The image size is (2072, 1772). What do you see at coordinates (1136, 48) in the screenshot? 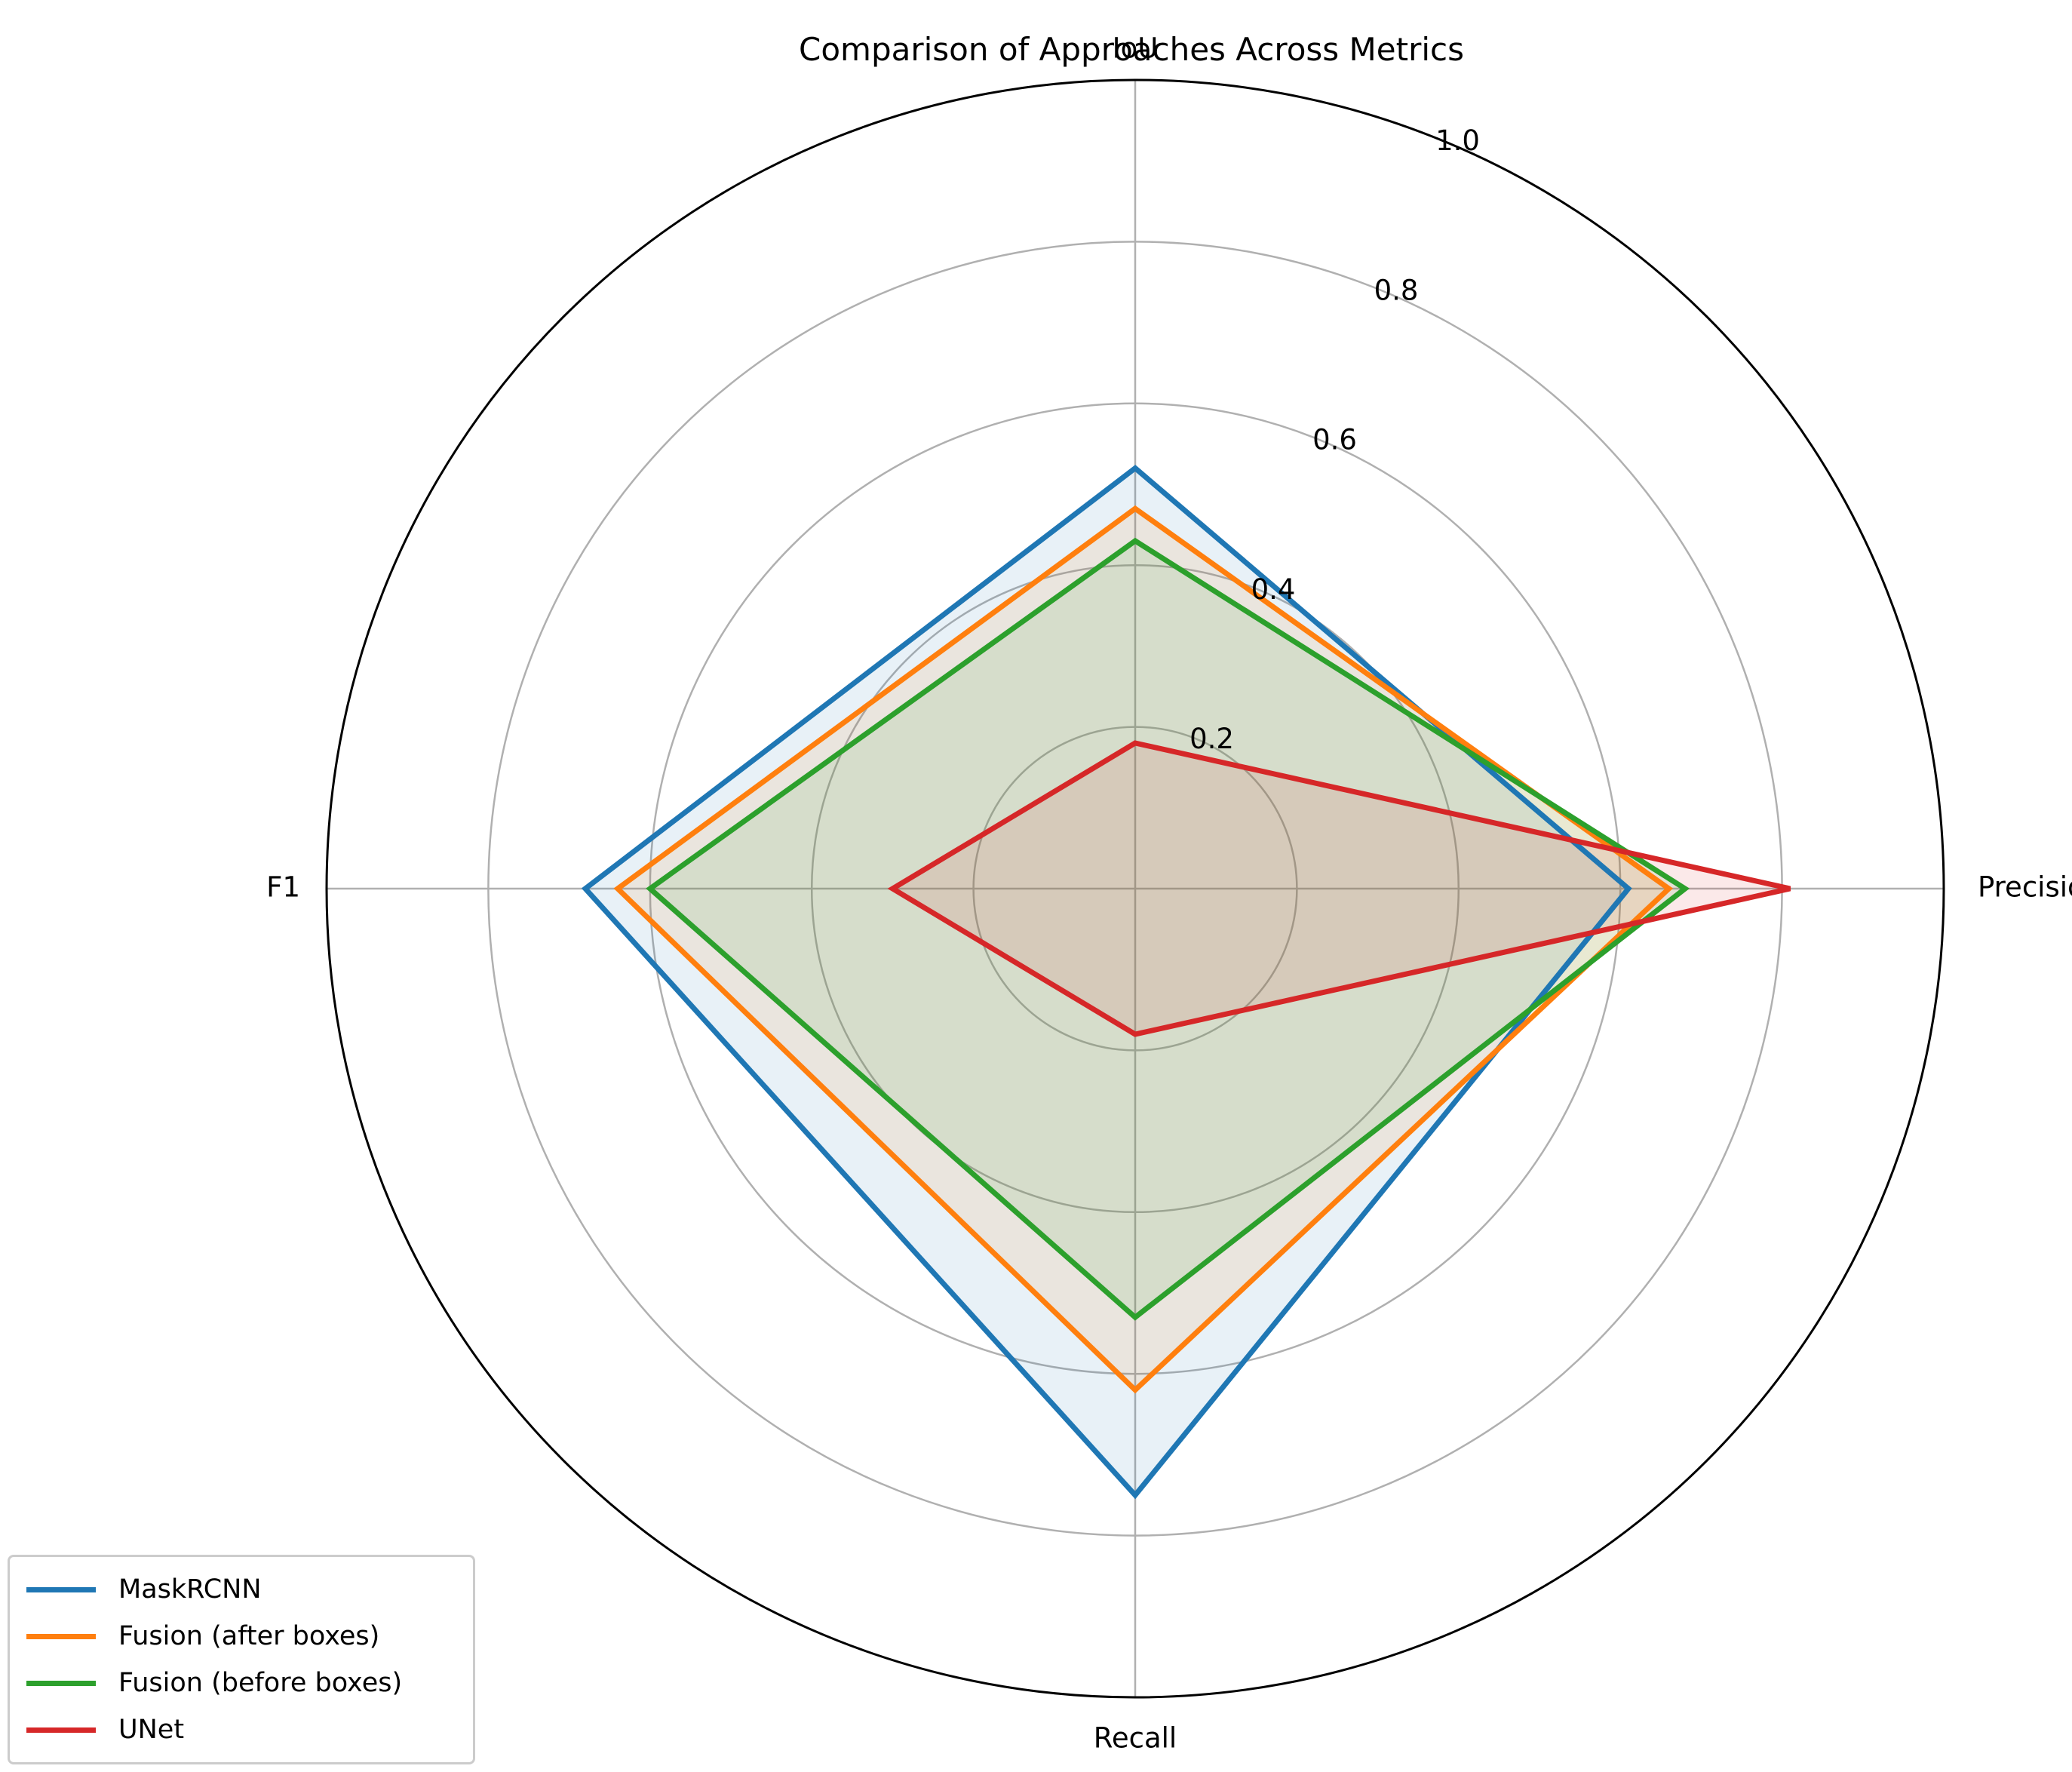
I see `axis-label-iou: IoU` at bounding box center [1136, 48].